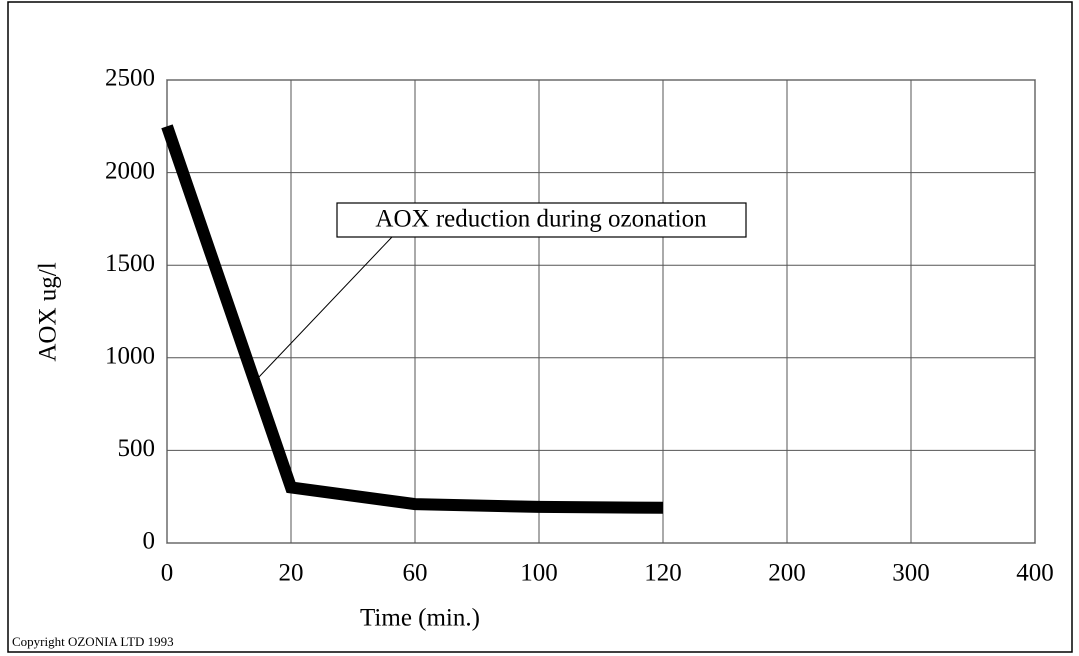  What do you see at coordinates (48, 311) in the screenshot?
I see `y-axis-label: AOX ug/l` at bounding box center [48, 311].